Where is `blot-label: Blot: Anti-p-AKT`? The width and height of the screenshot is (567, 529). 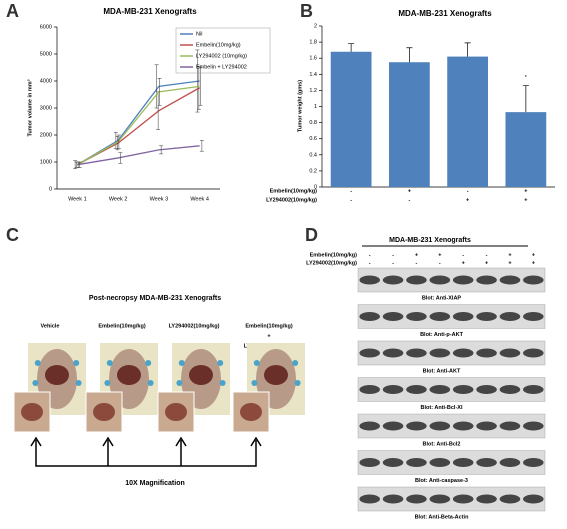 blot-label: Blot: Anti-p-AKT is located at coordinates (442, 335).